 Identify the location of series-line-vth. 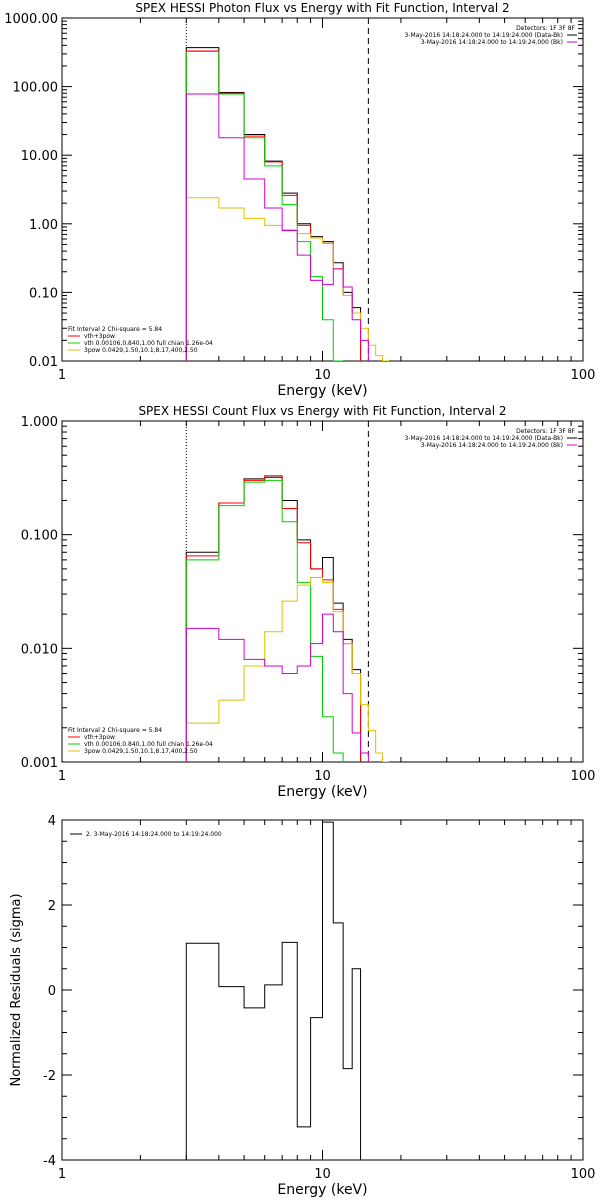
(264, 620).